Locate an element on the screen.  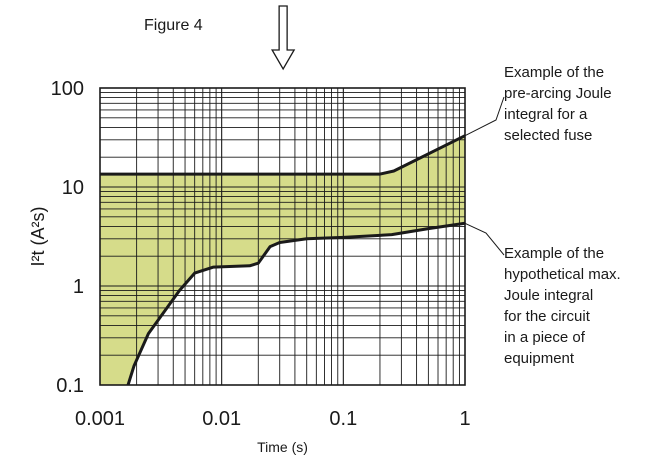
y-axis-label: I²t (A²s) is located at coordinates (38, 237).